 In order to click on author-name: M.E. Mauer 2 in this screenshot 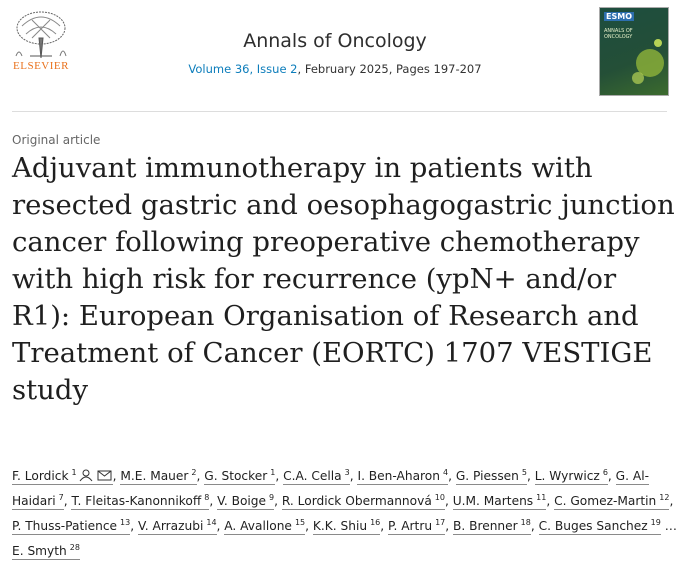, I will do `click(158, 477)`.